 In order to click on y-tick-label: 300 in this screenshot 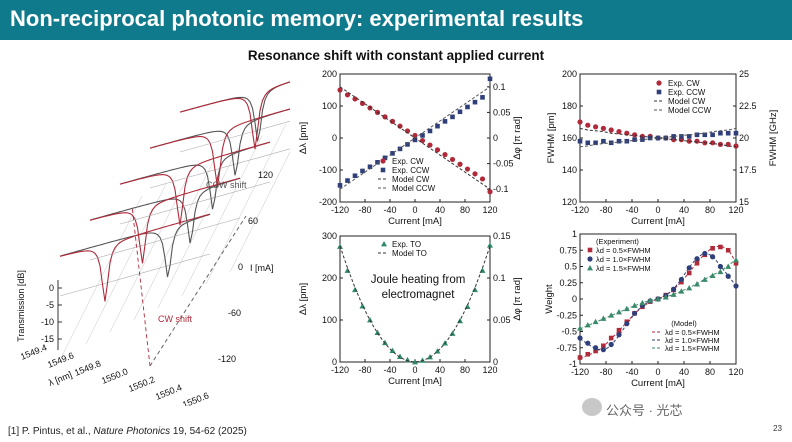, I will do `click(329, 236)`.